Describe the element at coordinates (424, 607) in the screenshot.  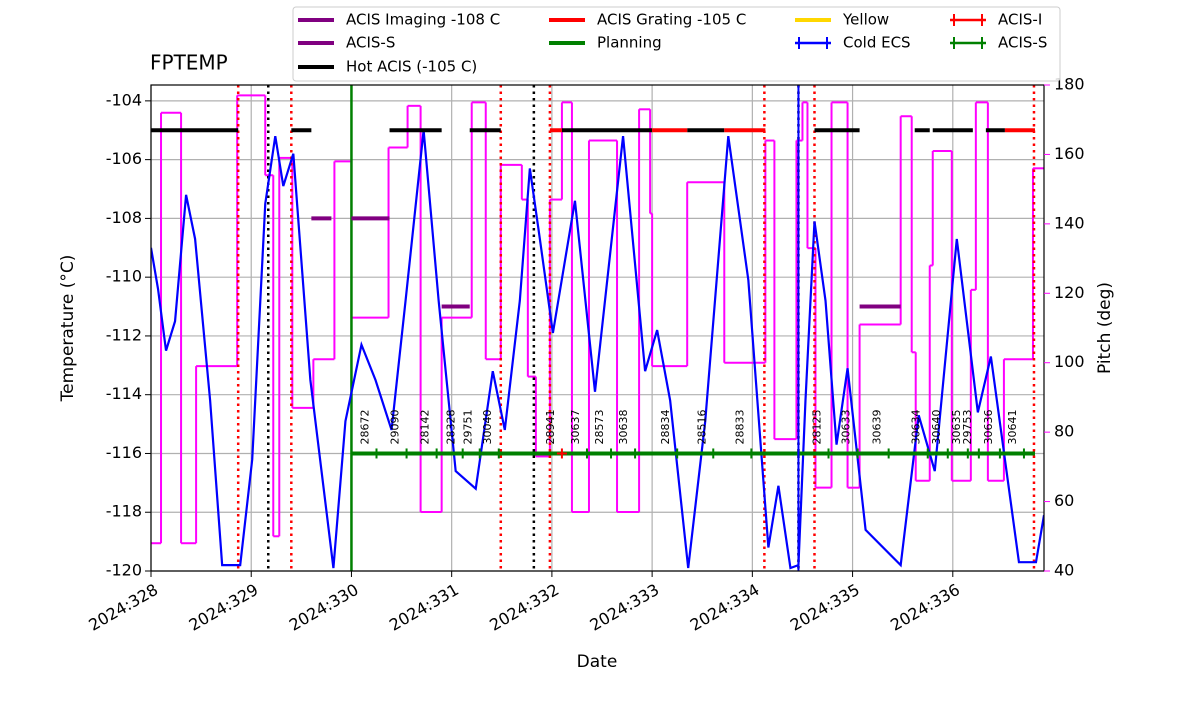
I see `x-tick-label: 2024:331` at that location.